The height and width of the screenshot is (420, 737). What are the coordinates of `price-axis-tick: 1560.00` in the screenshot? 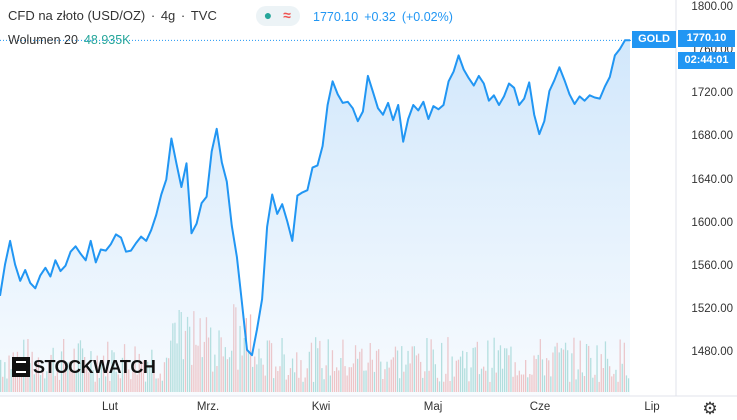 It's located at (712, 265).